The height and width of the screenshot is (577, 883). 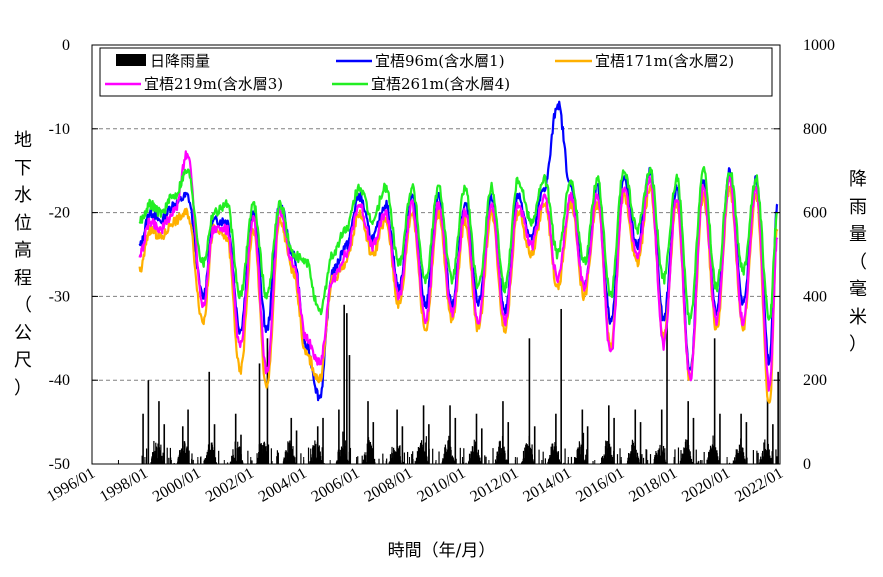 What do you see at coordinates (23, 264) in the screenshot?
I see `y-axis-left-title: 地下水位高程（公尺）` at bounding box center [23, 264].